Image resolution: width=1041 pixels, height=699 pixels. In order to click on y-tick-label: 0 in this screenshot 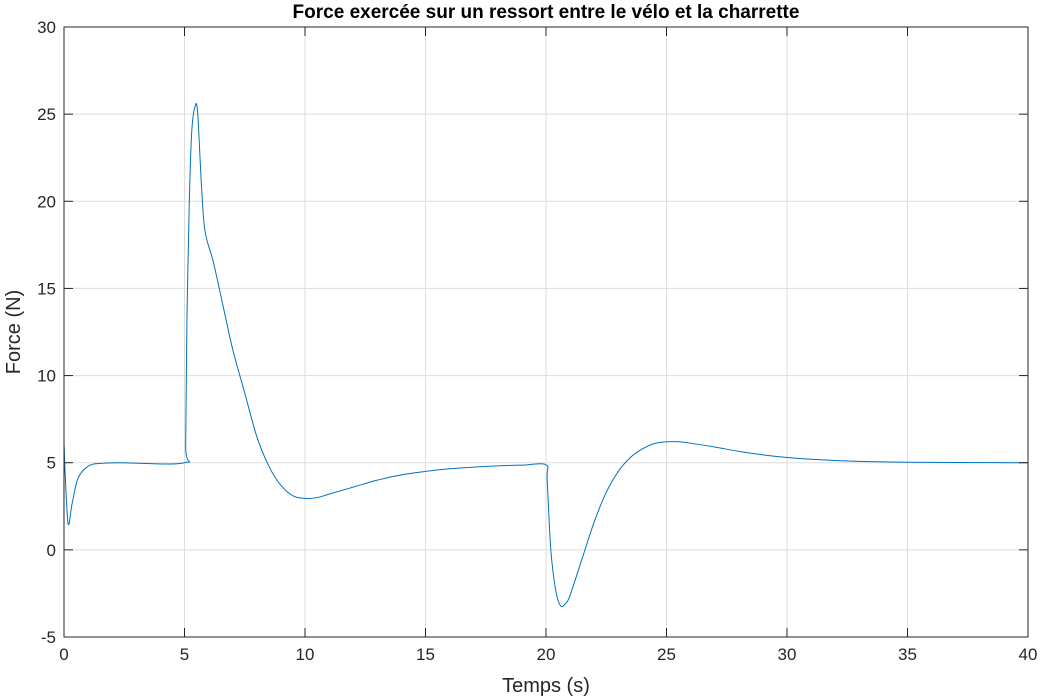, I will do `click(51, 550)`.